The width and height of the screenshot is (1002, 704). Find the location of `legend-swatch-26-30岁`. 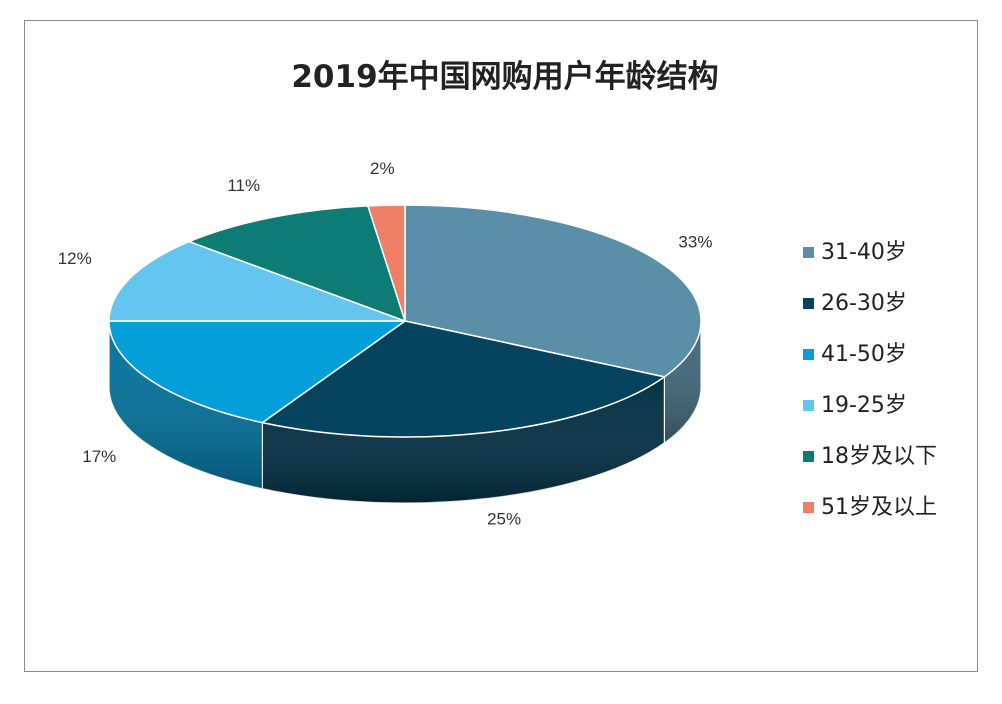

legend-swatch-26-30岁 is located at coordinates (808, 303).